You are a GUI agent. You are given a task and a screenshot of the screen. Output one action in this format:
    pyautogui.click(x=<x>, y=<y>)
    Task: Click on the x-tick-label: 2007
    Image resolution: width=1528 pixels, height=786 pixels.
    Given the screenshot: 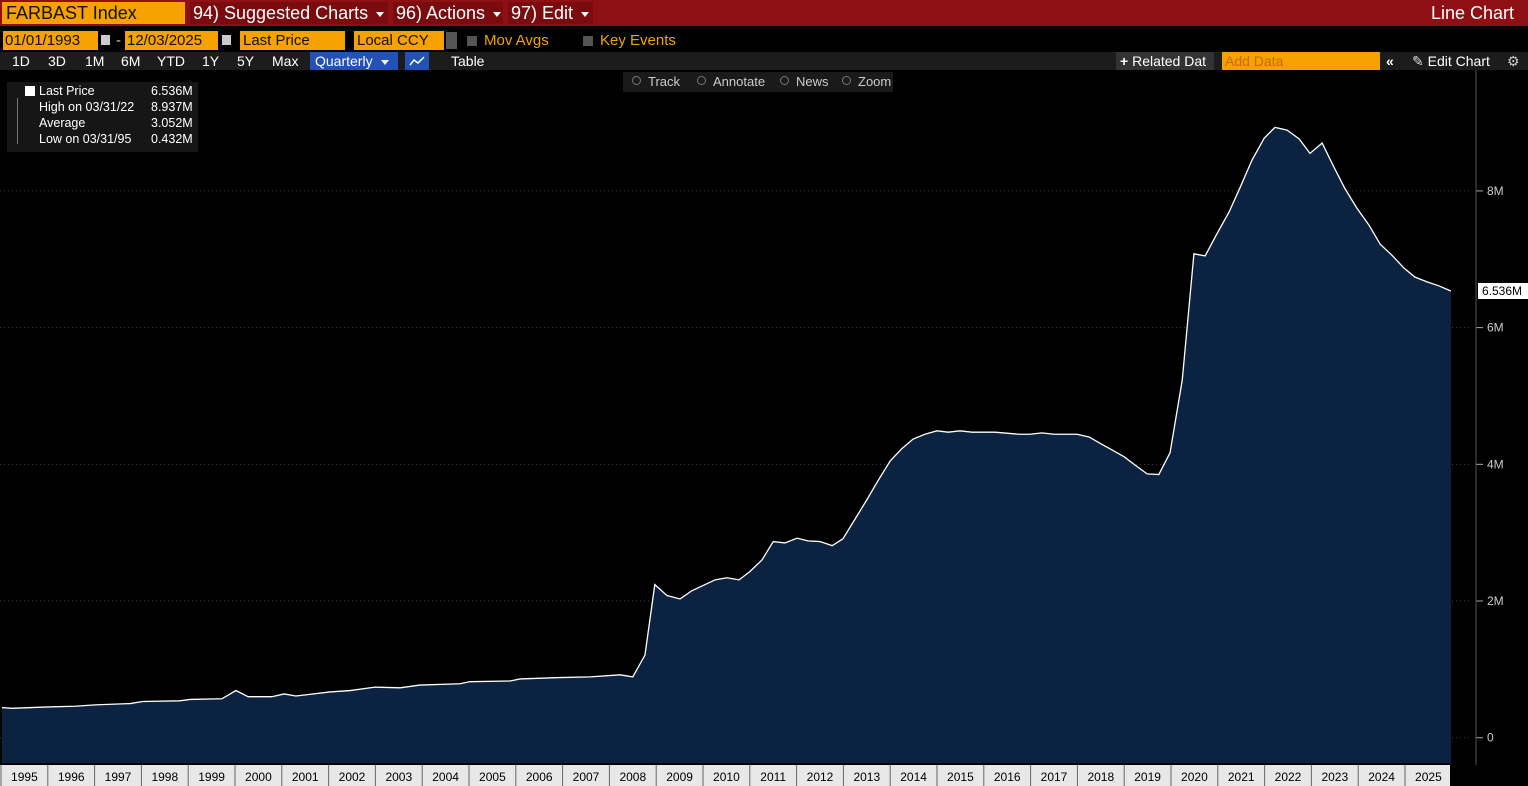 What is the action you would take?
    pyautogui.click(x=586, y=777)
    